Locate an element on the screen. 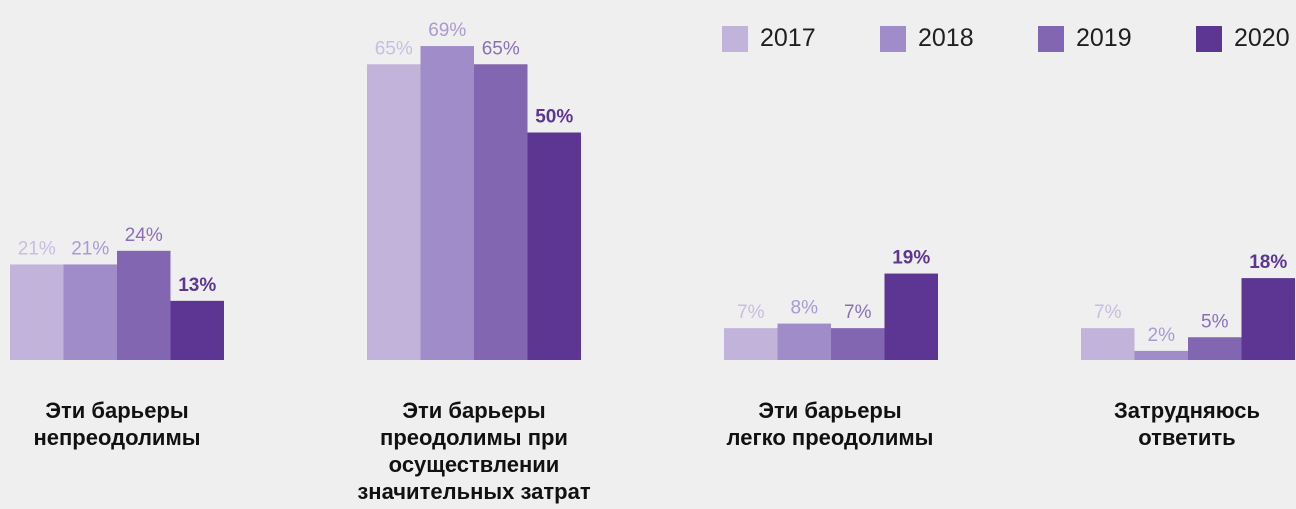 The image size is (1296, 509). data-label-2017-cat3: 7% is located at coordinates (751, 312).